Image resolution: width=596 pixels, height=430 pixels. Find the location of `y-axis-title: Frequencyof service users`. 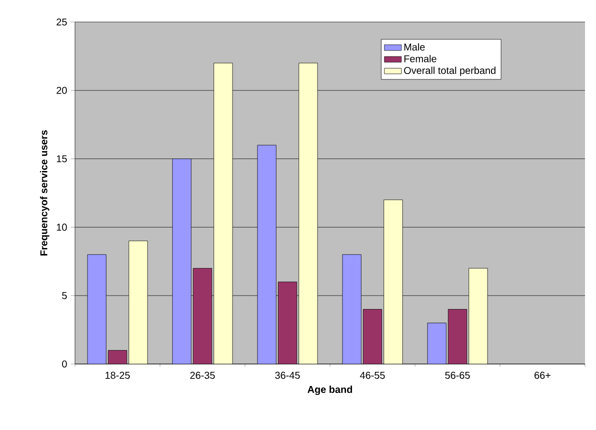

y-axis-title: Frequencyof service users is located at coordinates (45, 193).